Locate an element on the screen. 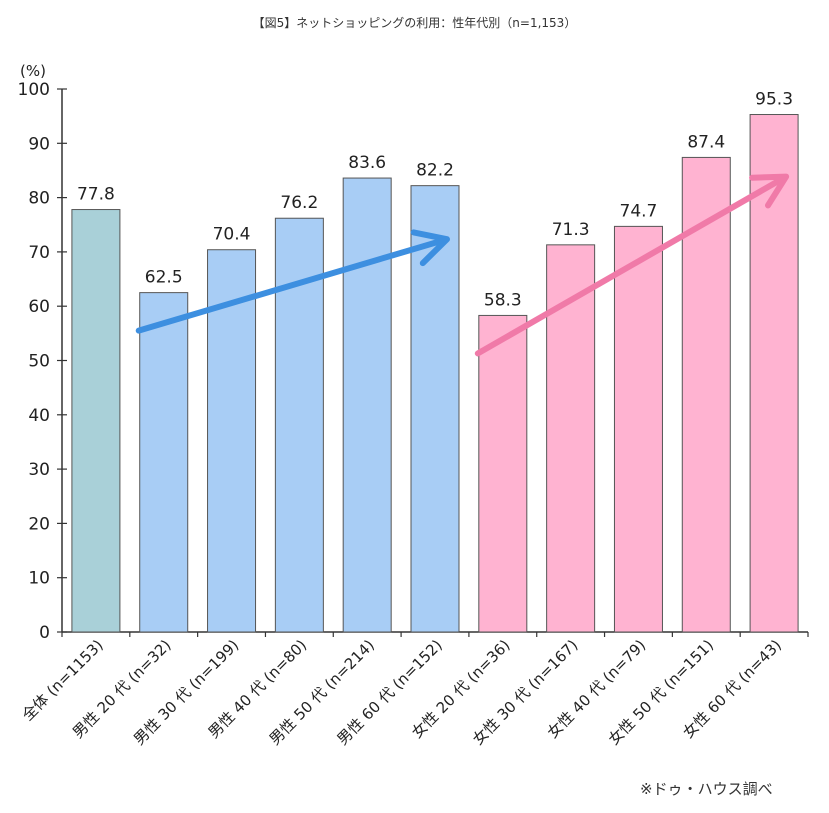  y-tick-label: 40 is located at coordinates (39, 416).